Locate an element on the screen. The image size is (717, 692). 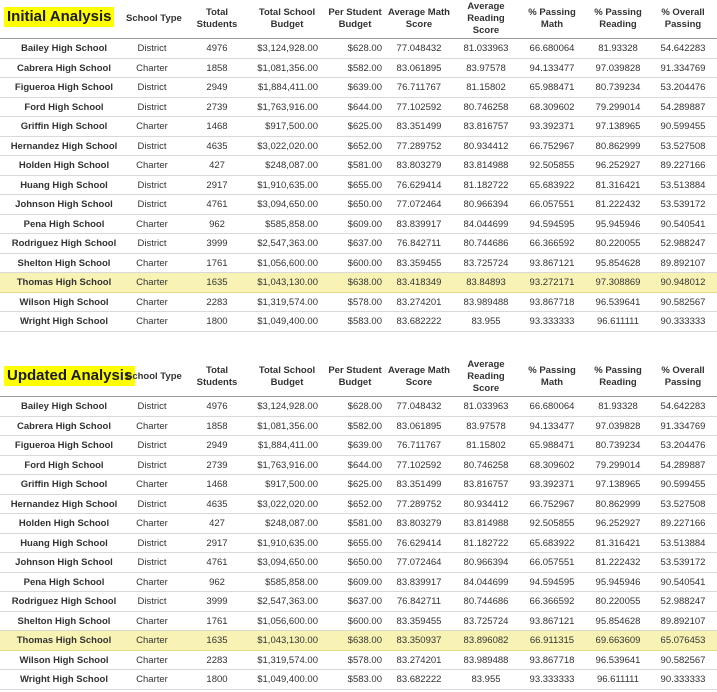
cell-pct-overall-passing: 90.582567 is located at coordinates (683, 302).